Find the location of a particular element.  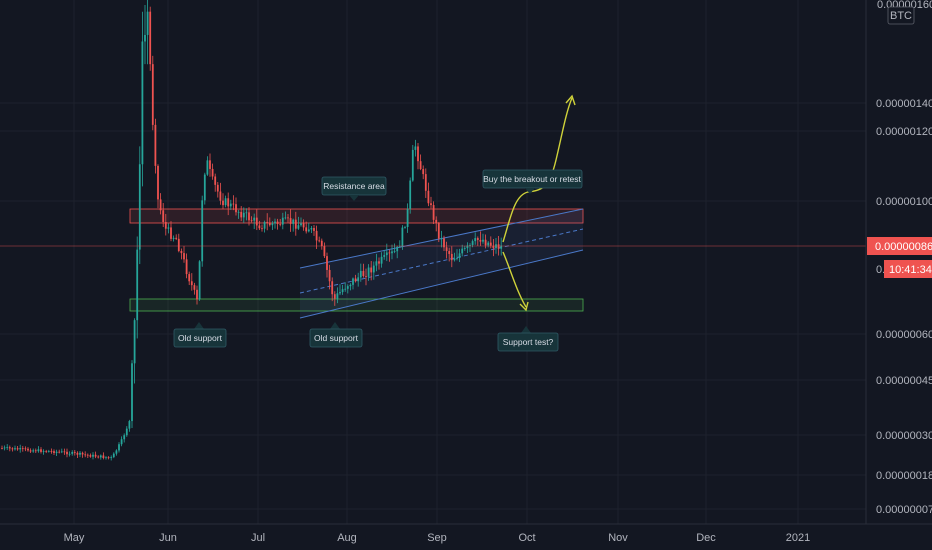

breakout-arrow-head is located at coordinates (570, 100).